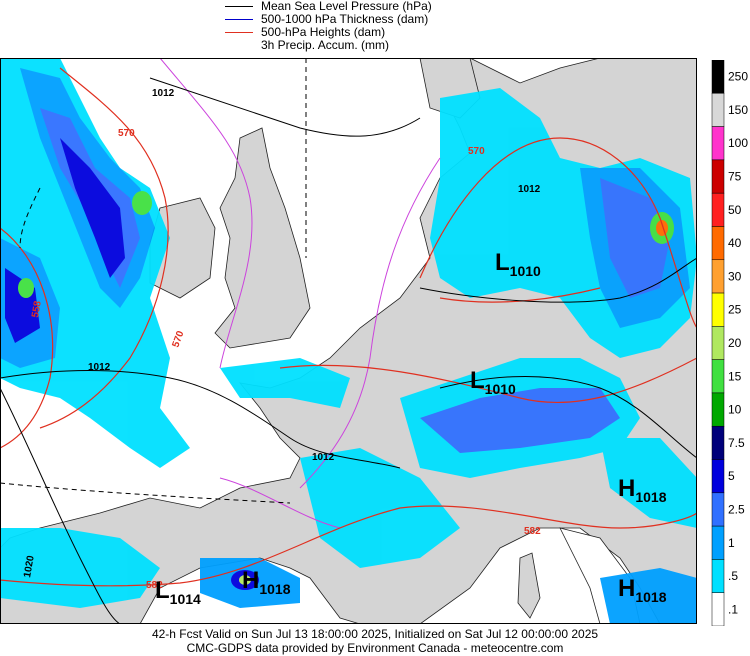  I want to click on precip-atlantic-core, so click(92, 208).